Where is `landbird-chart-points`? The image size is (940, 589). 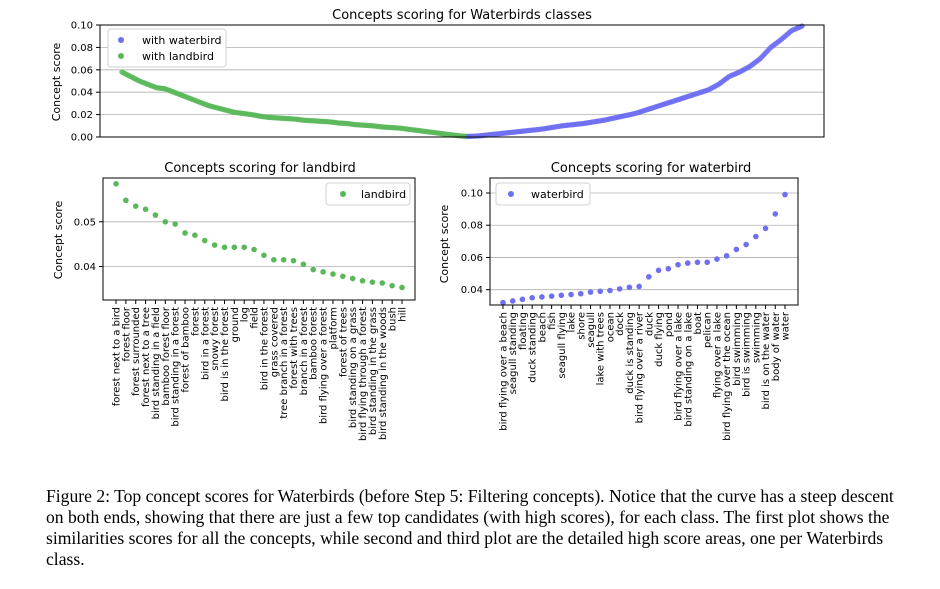
landbird-chart-points is located at coordinates (259, 236).